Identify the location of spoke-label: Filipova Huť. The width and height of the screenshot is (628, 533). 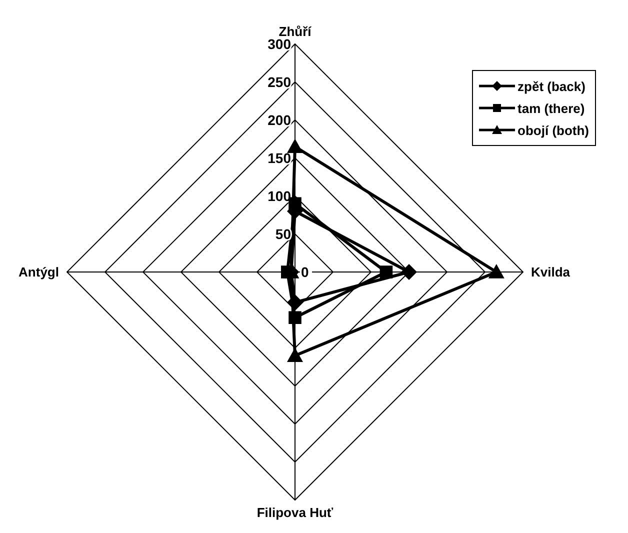
(295, 512).